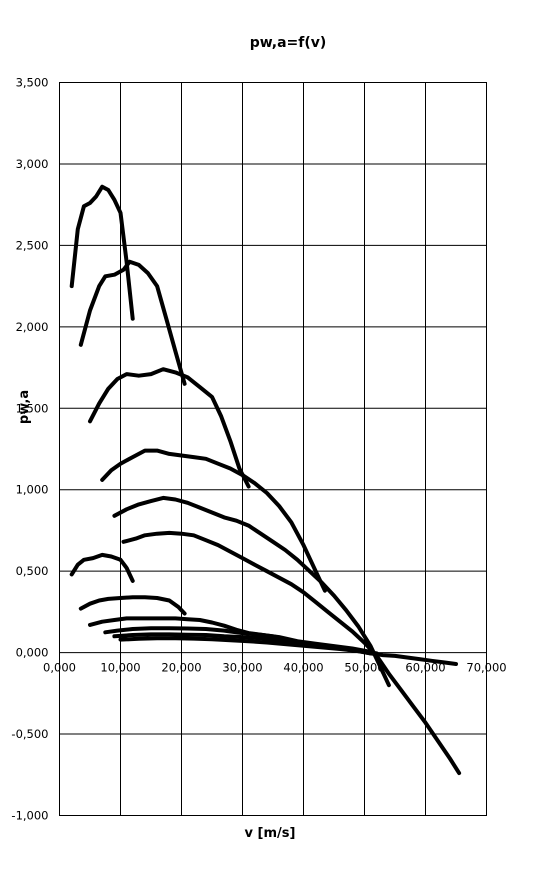 This screenshot has height=874, width=536. What do you see at coordinates (32, 245) in the screenshot?
I see `y-tick-label: 2,500` at bounding box center [32, 245].